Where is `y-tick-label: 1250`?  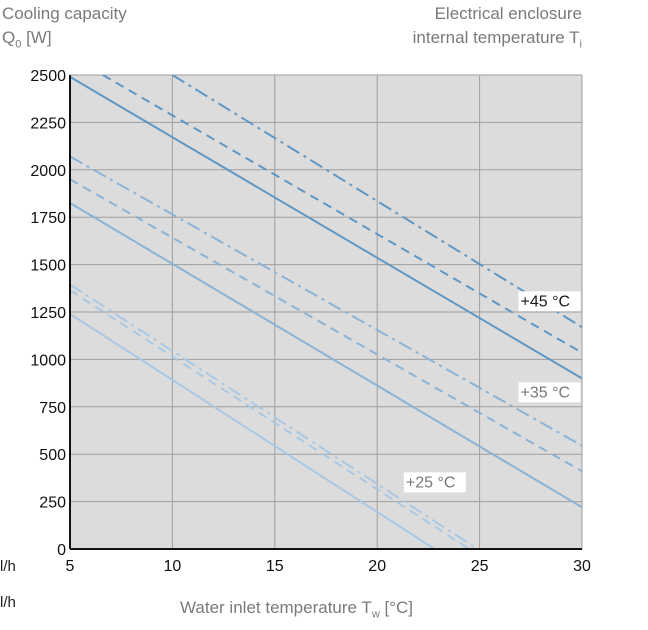 y-tick-label: 1250 is located at coordinates (48, 313).